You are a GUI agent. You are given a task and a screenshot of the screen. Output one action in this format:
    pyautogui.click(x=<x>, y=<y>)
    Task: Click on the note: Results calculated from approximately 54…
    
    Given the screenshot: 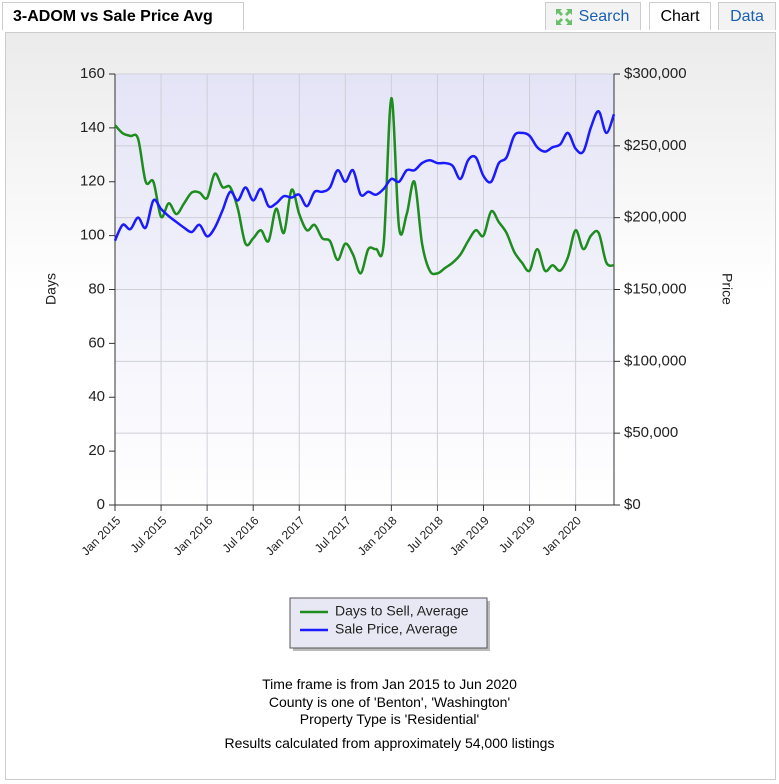 What is the action you would take?
    pyautogui.click(x=389, y=742)
    